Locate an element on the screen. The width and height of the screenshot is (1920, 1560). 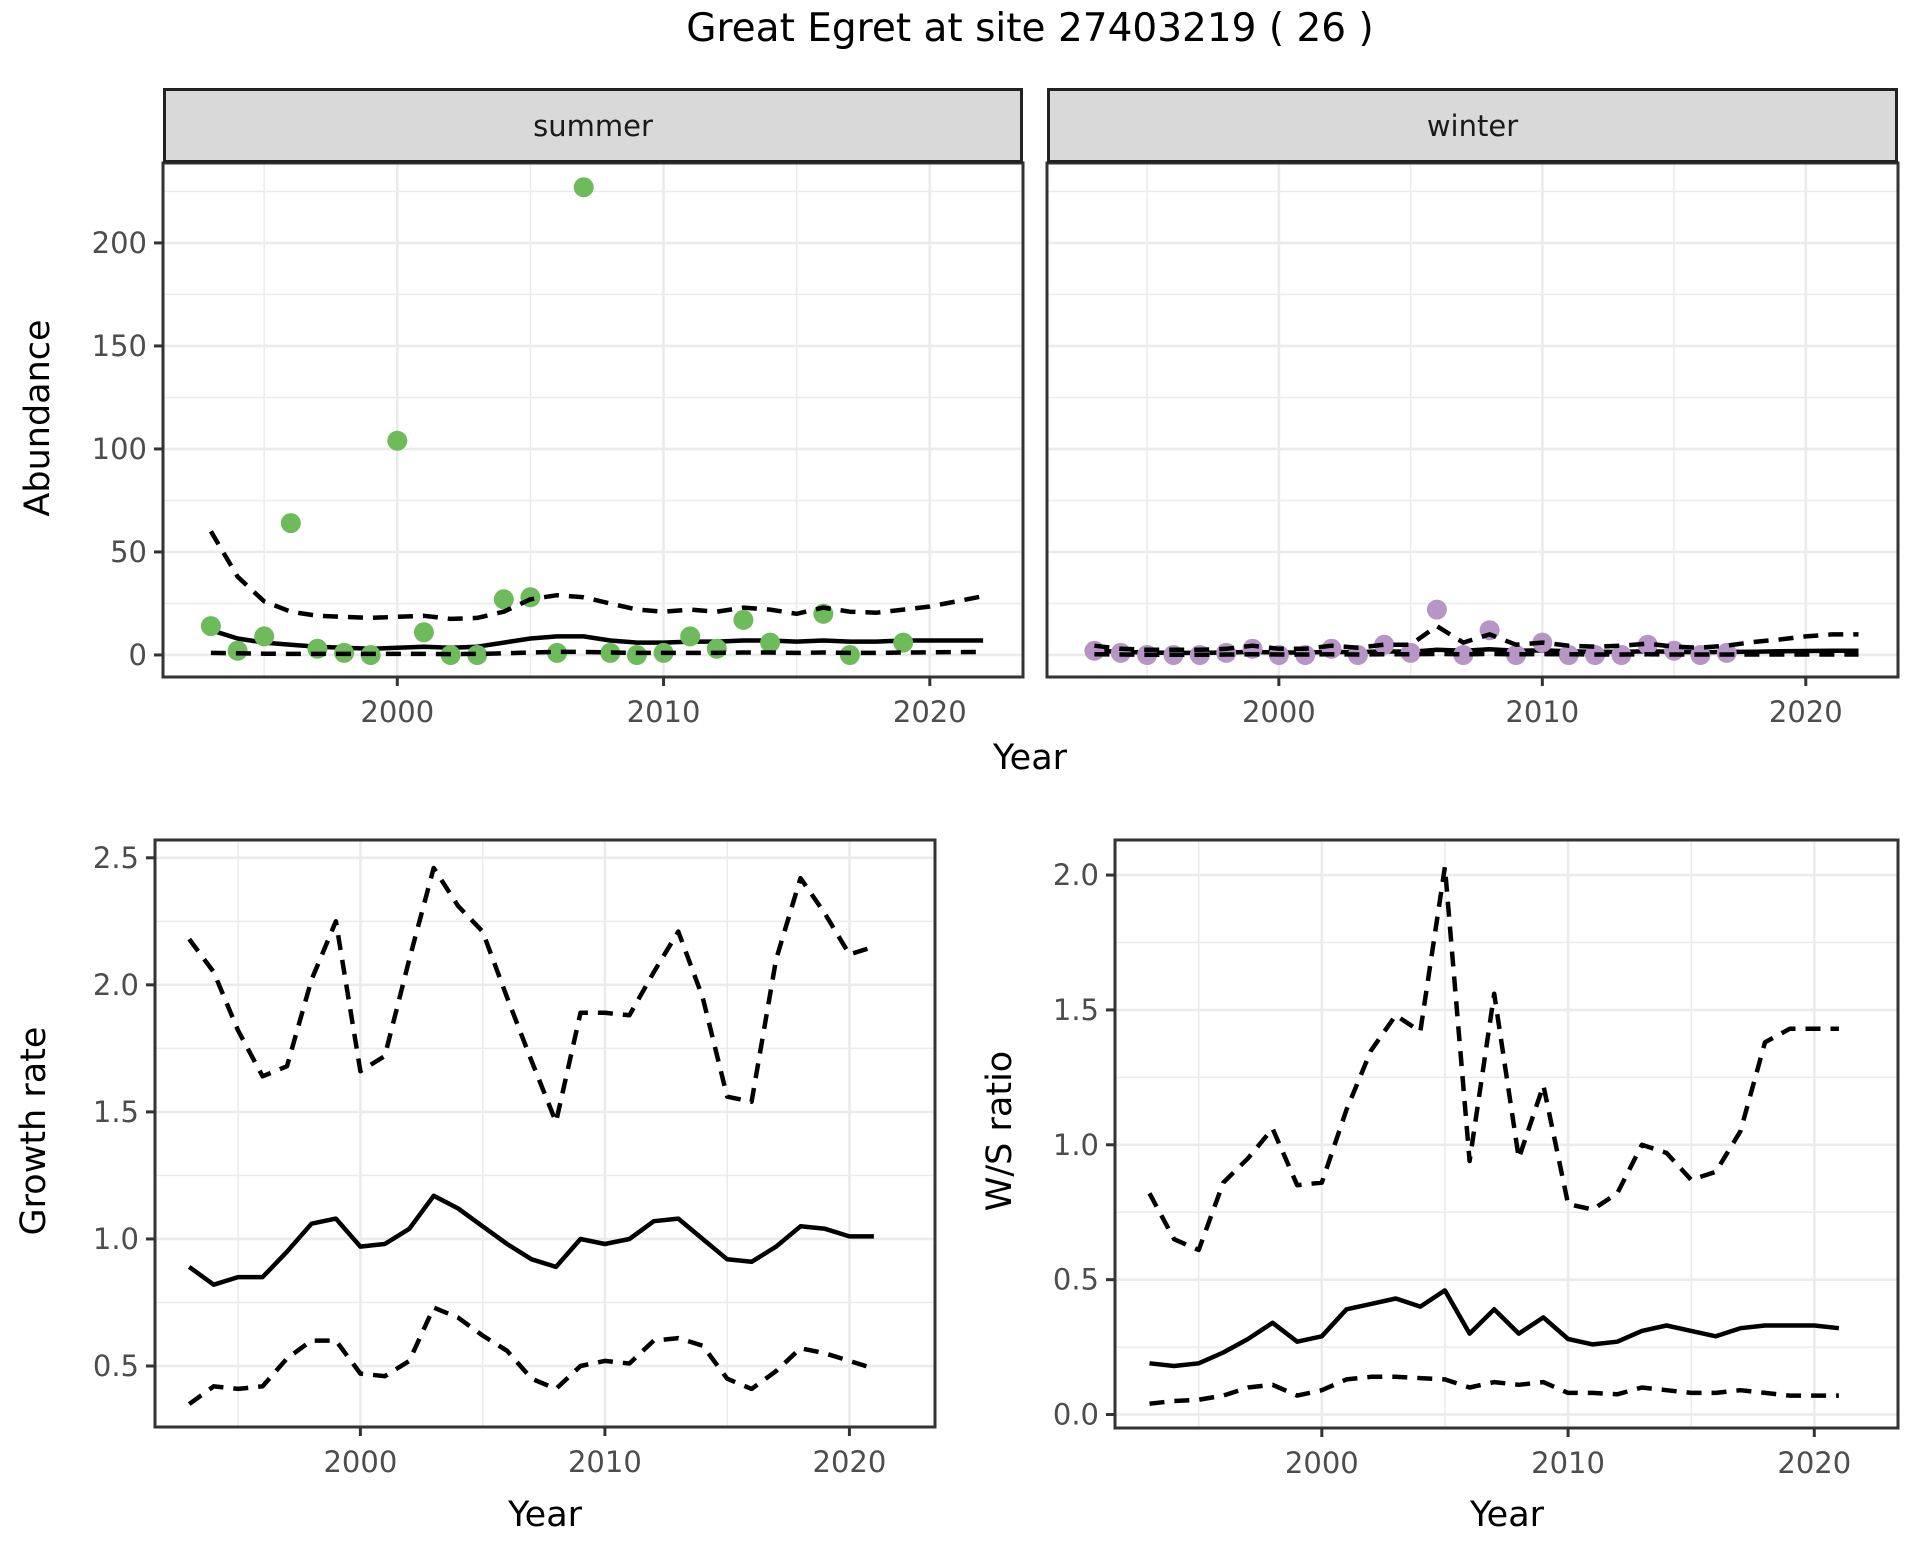
y-tick-label: 200 is located at coordinates (119, 243).